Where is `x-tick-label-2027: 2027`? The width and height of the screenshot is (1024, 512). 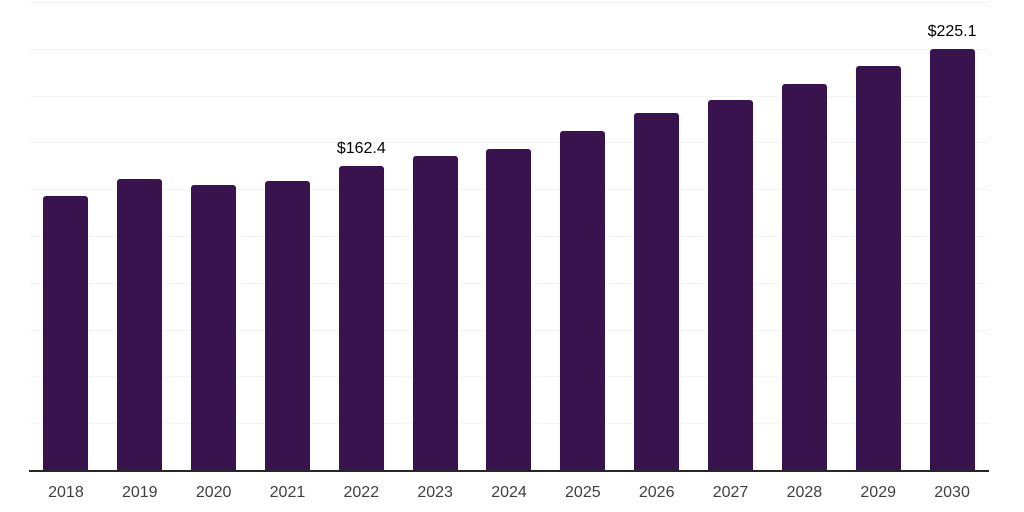 x-tick-label-2027: 2027 is located at coordinates (730, 492).